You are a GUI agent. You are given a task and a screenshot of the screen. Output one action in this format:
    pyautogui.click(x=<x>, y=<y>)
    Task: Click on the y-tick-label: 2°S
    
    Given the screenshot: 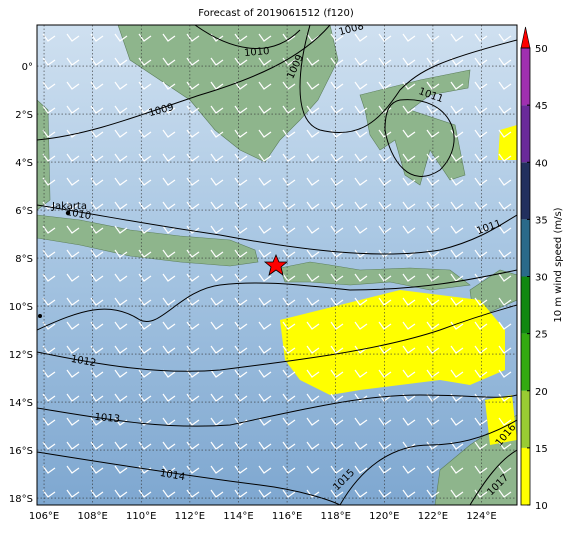 What is the action you would take?
    pyautogui.click(x=24, y=115)
    